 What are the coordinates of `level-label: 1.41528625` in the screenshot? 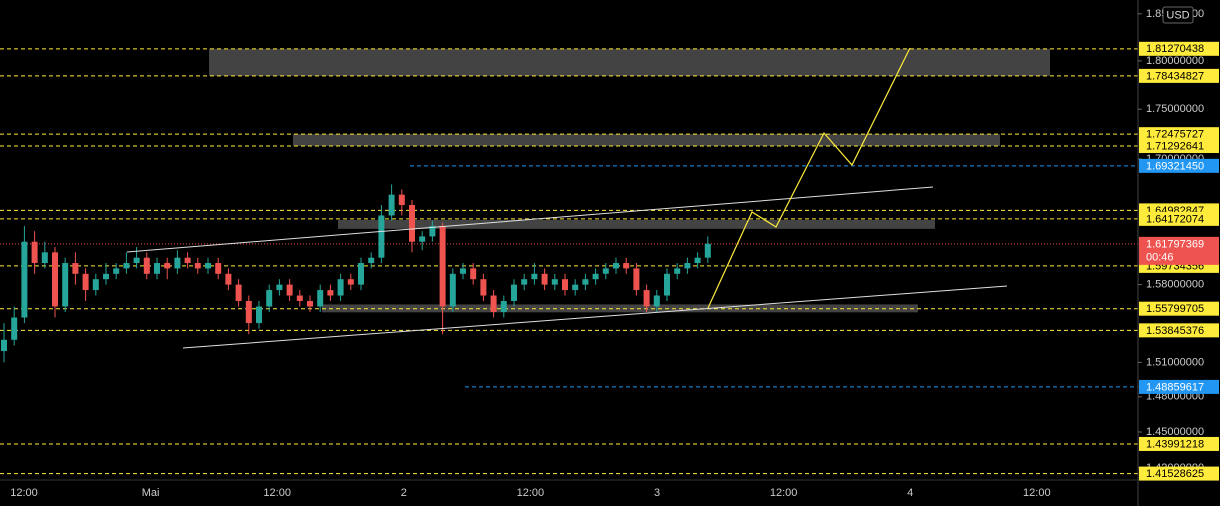 It's located at (1175, 474).